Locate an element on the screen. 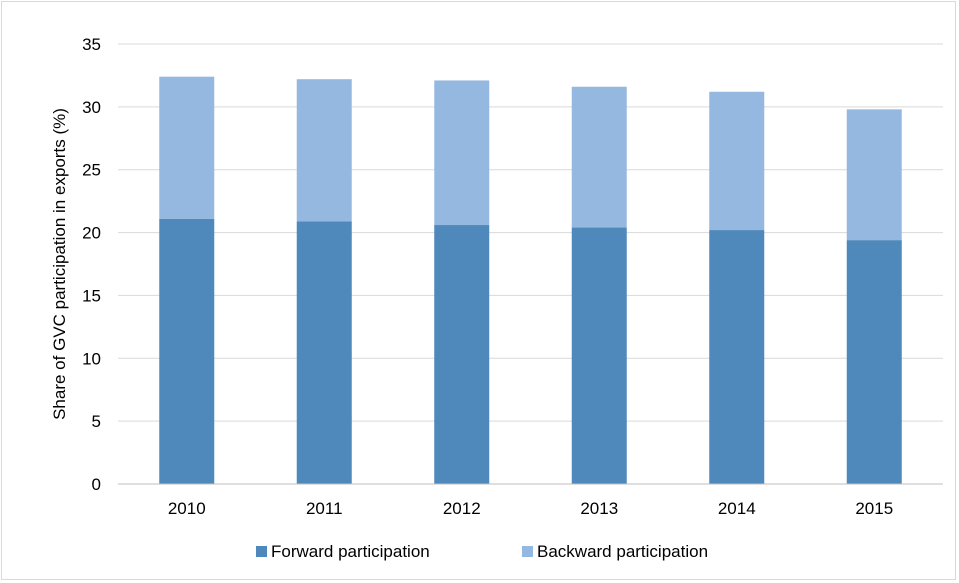 This screenshot has width=959, height=583. bar-backward-2015 is located at coordinates (874, 175).